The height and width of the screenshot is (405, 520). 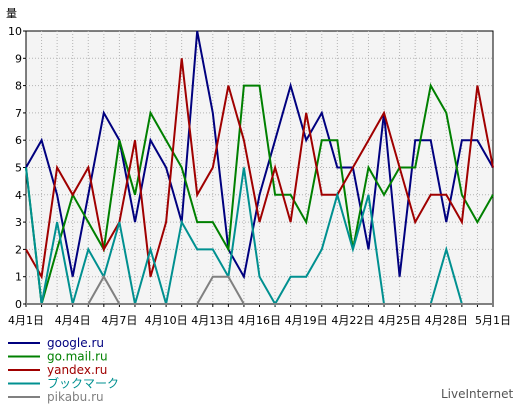 What do you see at coordinates (18, 86) in the screenshot?
I see `y-tick-label: 8` at bounding box center [18, 86].